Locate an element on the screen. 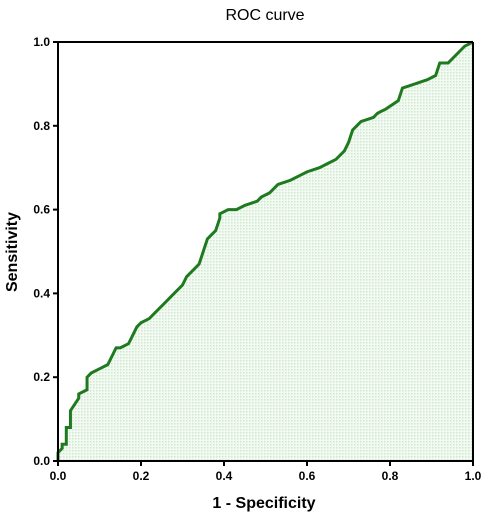  chart-title: ROC curve is located at coordinates (264, 15).